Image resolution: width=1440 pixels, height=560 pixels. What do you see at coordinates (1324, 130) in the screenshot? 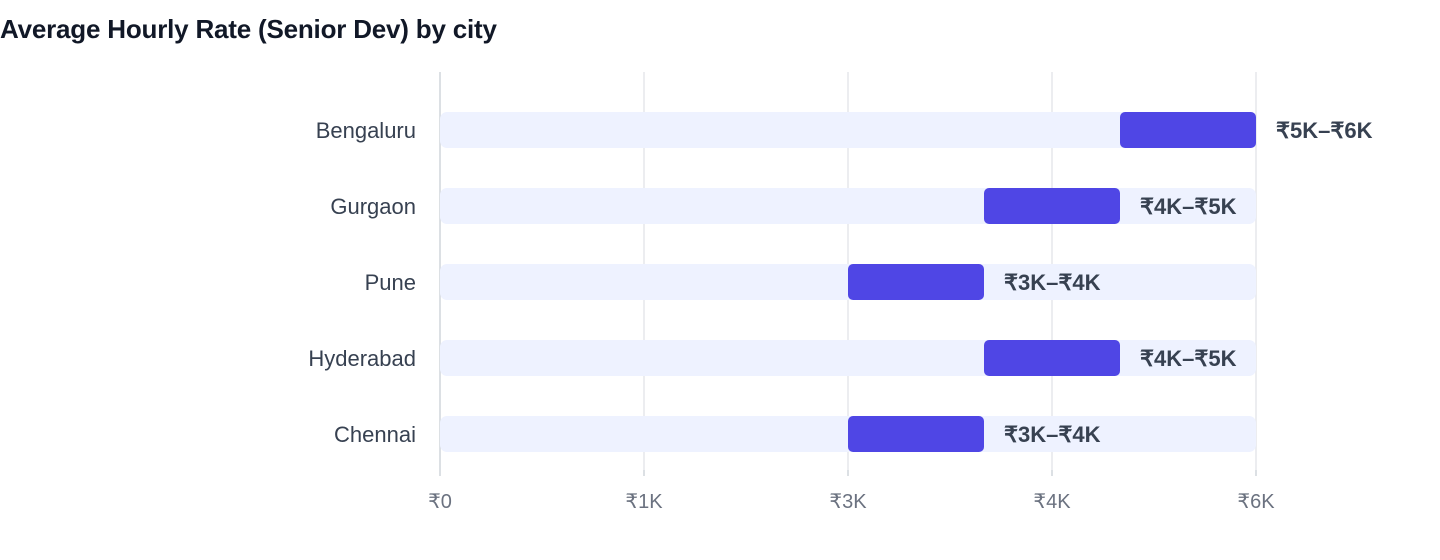
I see `value-label: ₹5K–₹6K` at bounding box center [1324, 130].